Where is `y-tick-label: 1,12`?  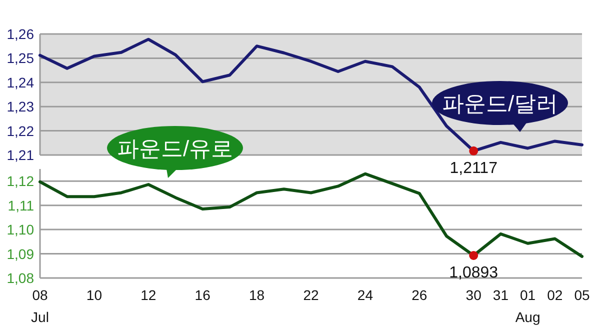 y-tick-label: 1,12 is located at coordinates (20, 181).